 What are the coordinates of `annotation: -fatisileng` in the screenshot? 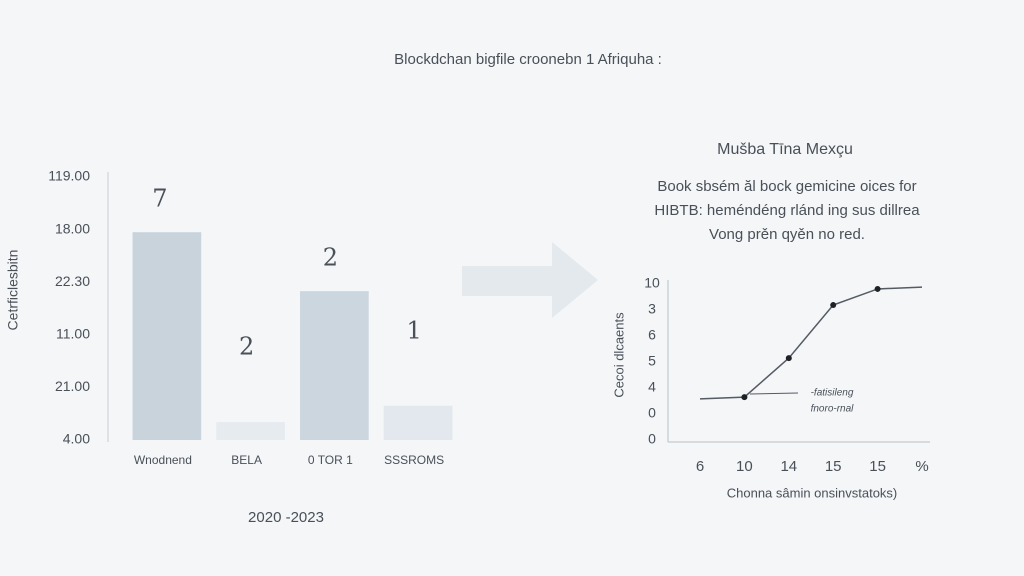 It's located at (832, 393).